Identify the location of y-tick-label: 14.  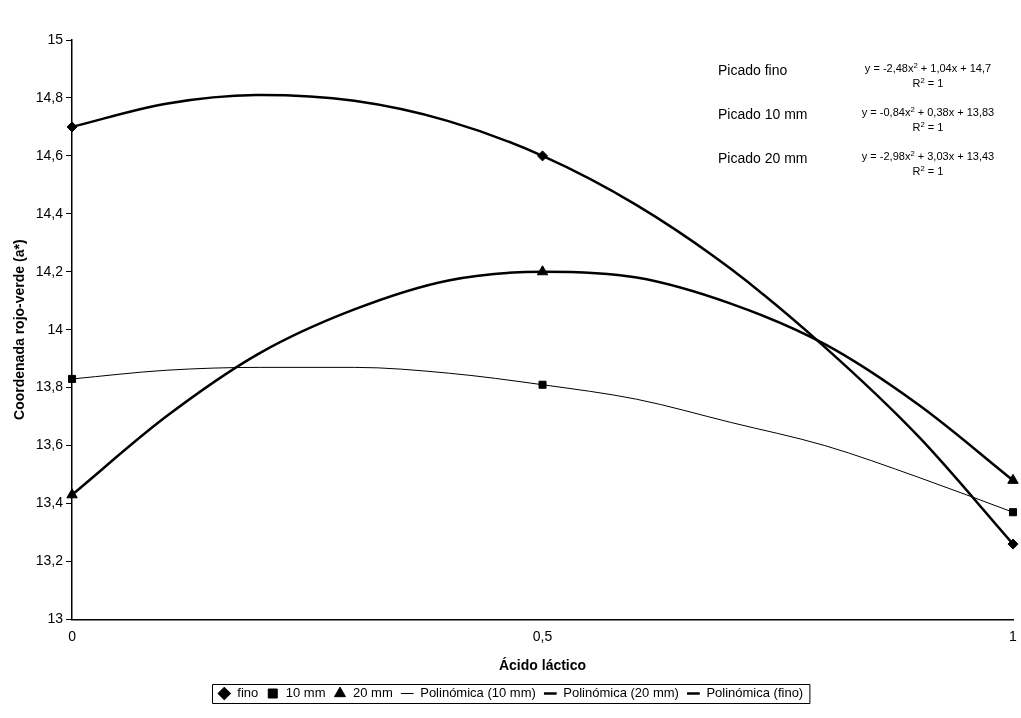
(55, 328).